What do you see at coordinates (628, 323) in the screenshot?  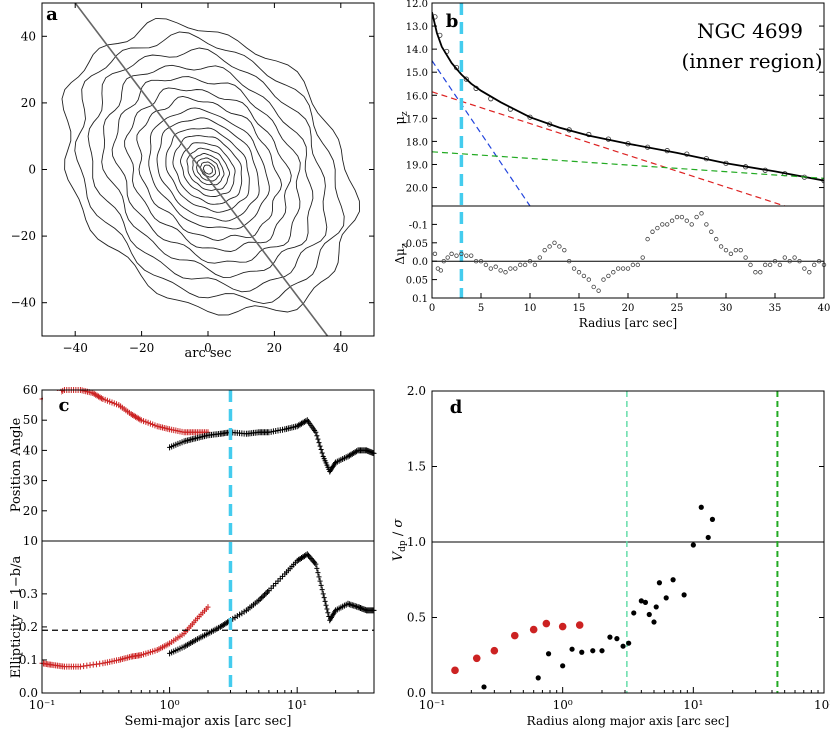 I see `x-axis-label: Radius [arc sec]` at bounding box center [628, 323].